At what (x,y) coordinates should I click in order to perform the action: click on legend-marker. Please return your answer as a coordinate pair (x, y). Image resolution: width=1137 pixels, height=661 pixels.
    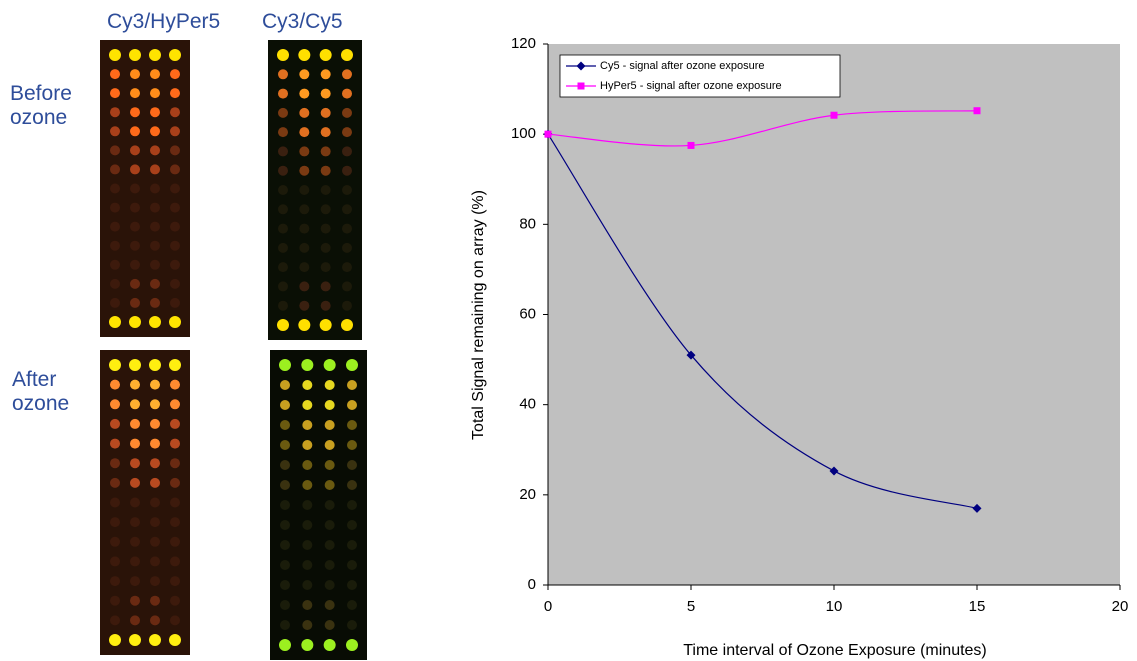
    Looking at the image, I should click on (581, 86).